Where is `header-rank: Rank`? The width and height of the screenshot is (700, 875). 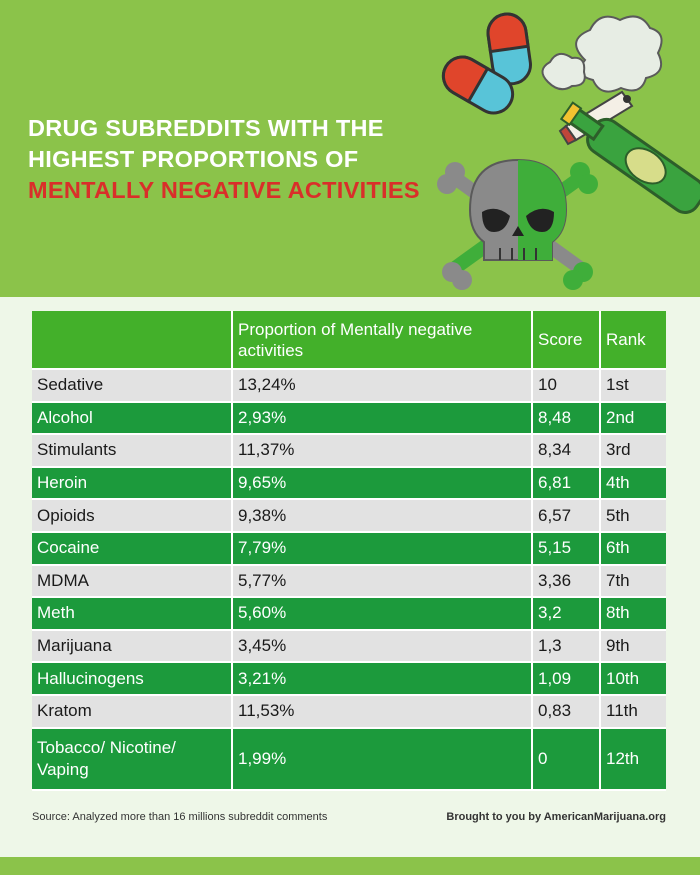
header-rank: Rank is located at coordinates (633, 340).